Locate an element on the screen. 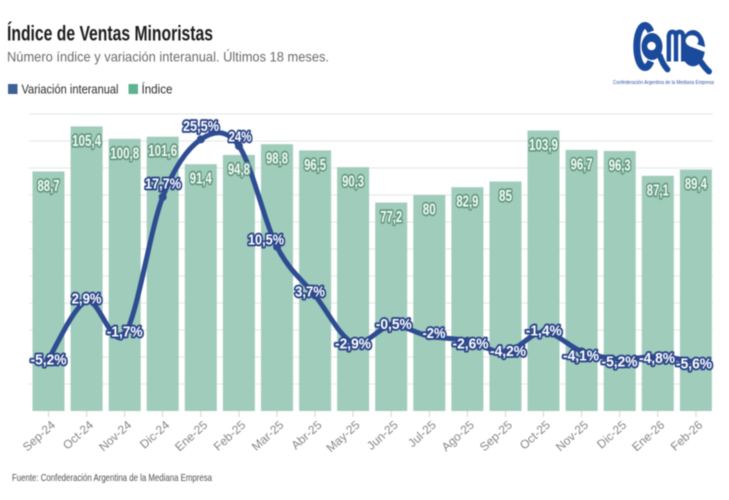  svg-text: 82,9 is located at coordinates (467, 202).